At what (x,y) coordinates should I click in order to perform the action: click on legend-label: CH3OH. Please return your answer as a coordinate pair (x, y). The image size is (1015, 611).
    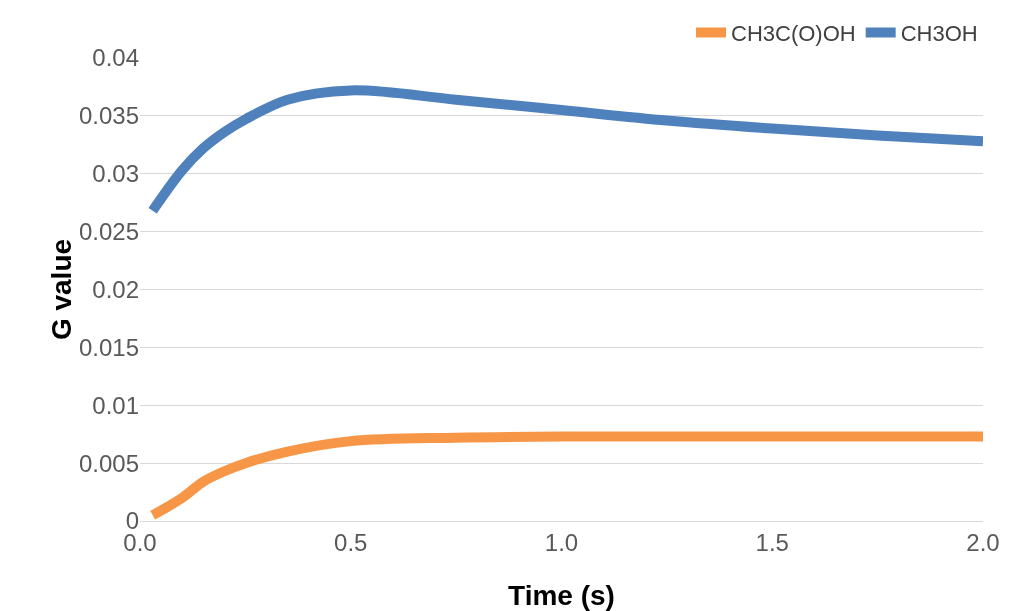
    Looking at the image, I should click on (939, 34).